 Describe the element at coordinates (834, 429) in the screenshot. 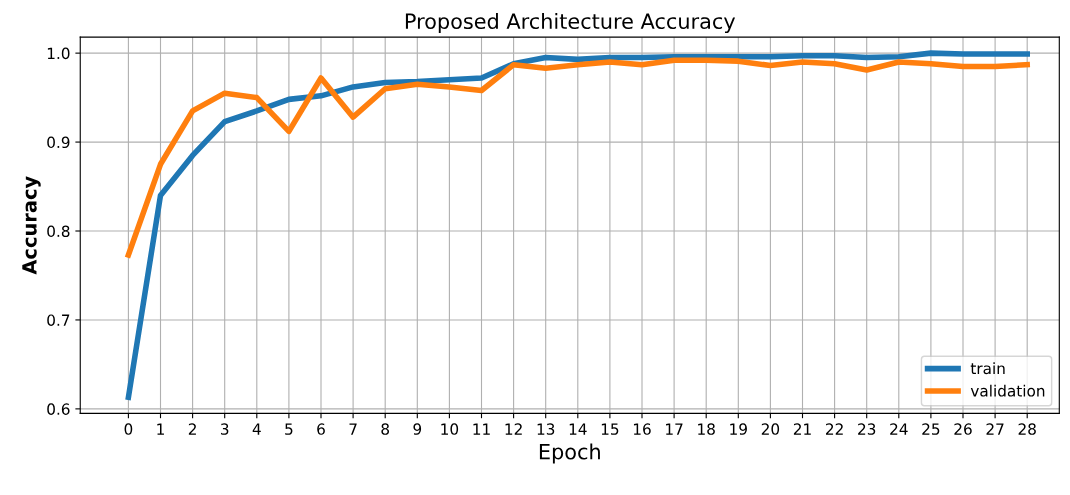

I see `x-tick-label: 22` at that location.